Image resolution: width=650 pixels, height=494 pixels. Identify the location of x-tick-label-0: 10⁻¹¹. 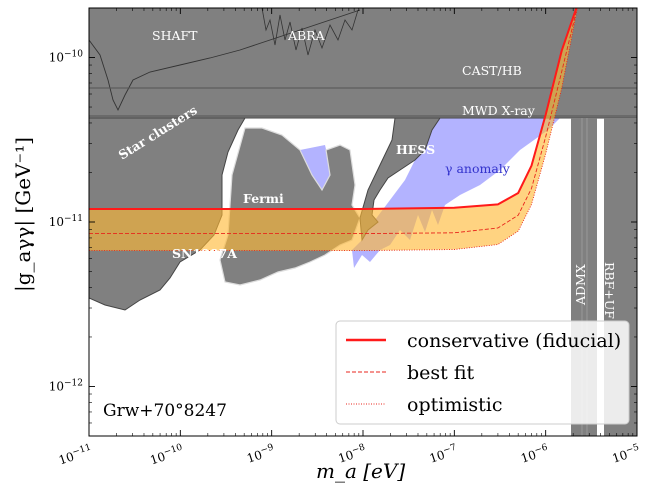
(75, 455).